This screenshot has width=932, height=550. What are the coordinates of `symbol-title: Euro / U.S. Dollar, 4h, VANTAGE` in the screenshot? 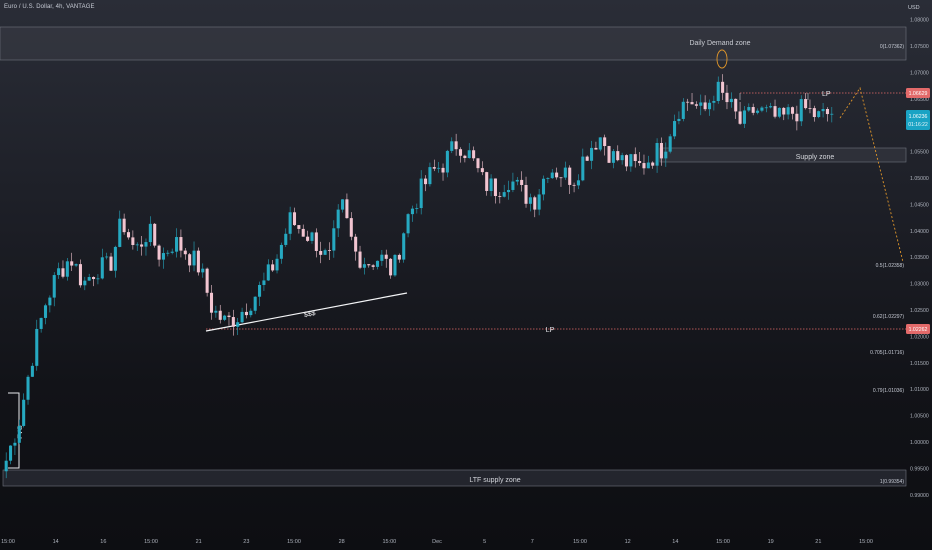 It's located at (49, 7).